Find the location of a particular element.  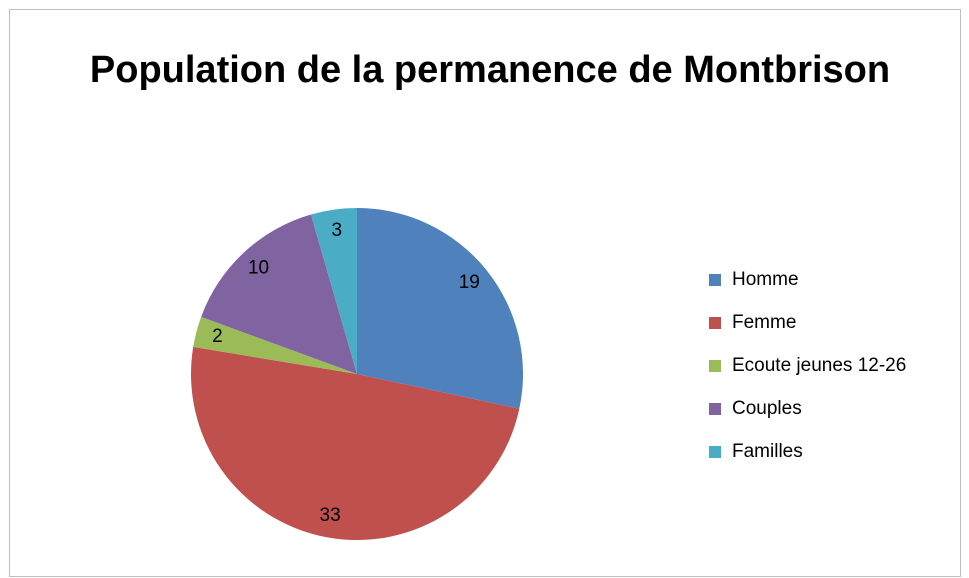

data-label: 3 is located at coordinates (336, 230).